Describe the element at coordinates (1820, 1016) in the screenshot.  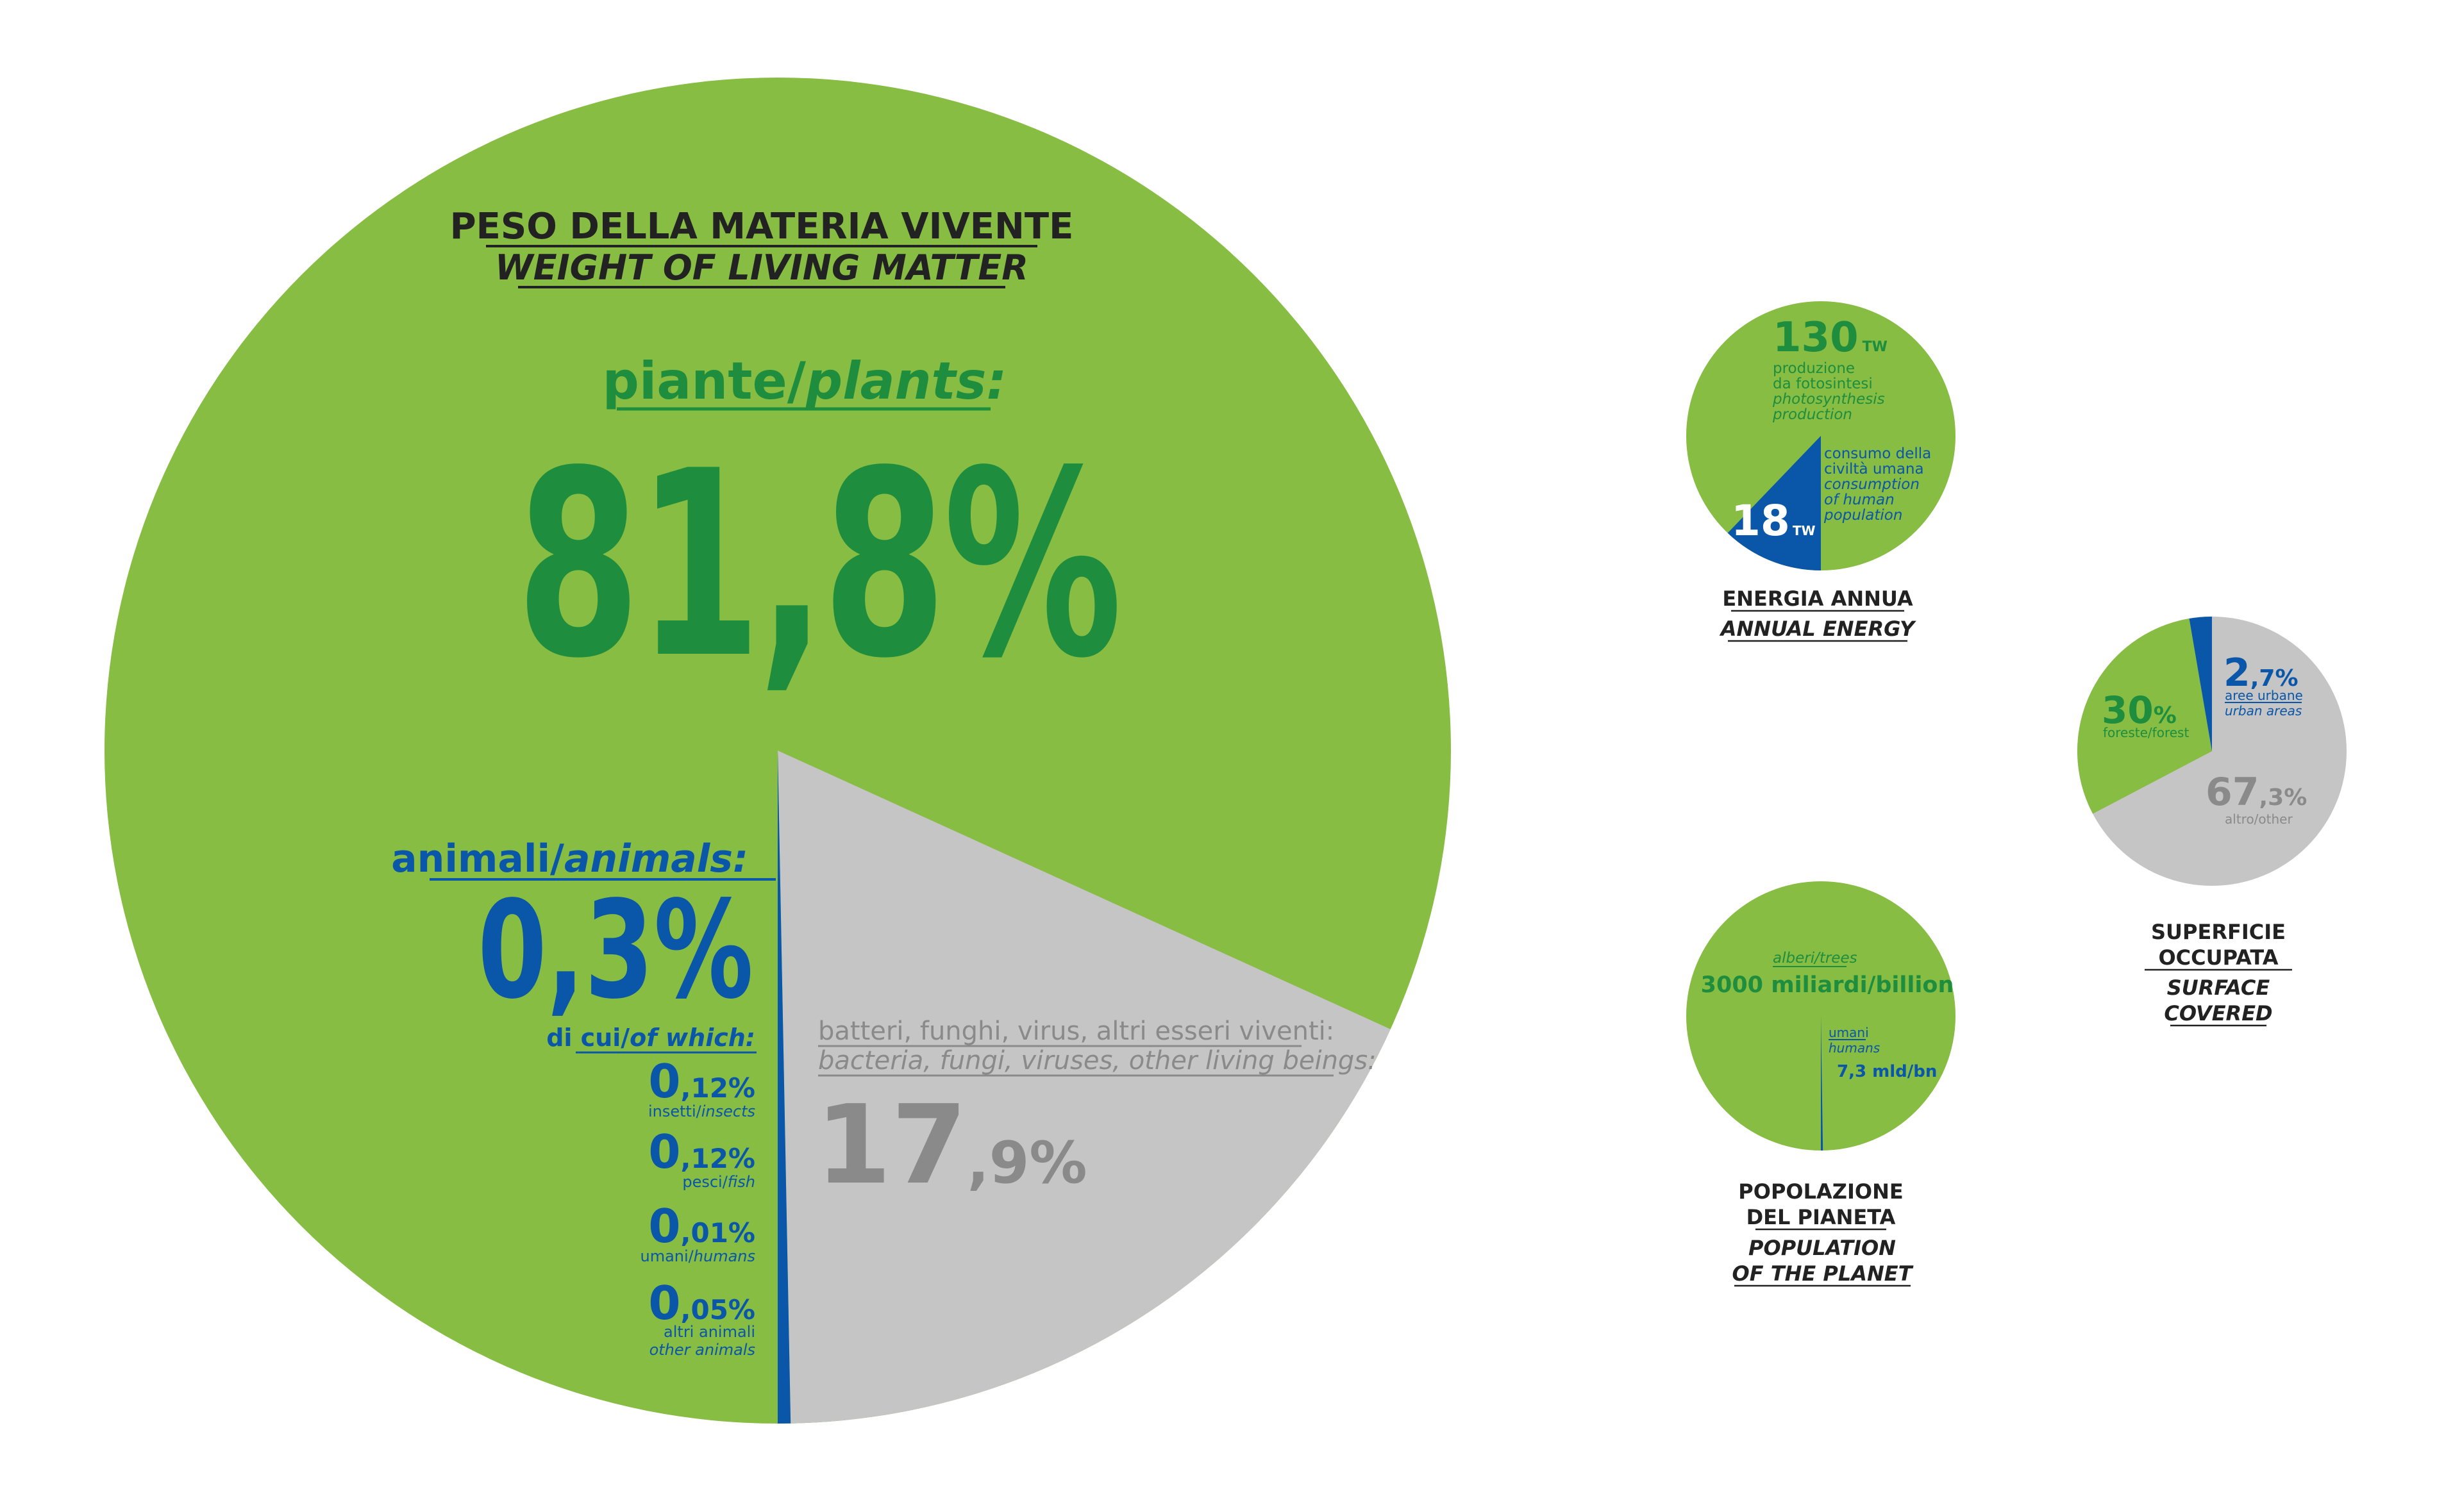
I see `population-pie-chart` at that location.